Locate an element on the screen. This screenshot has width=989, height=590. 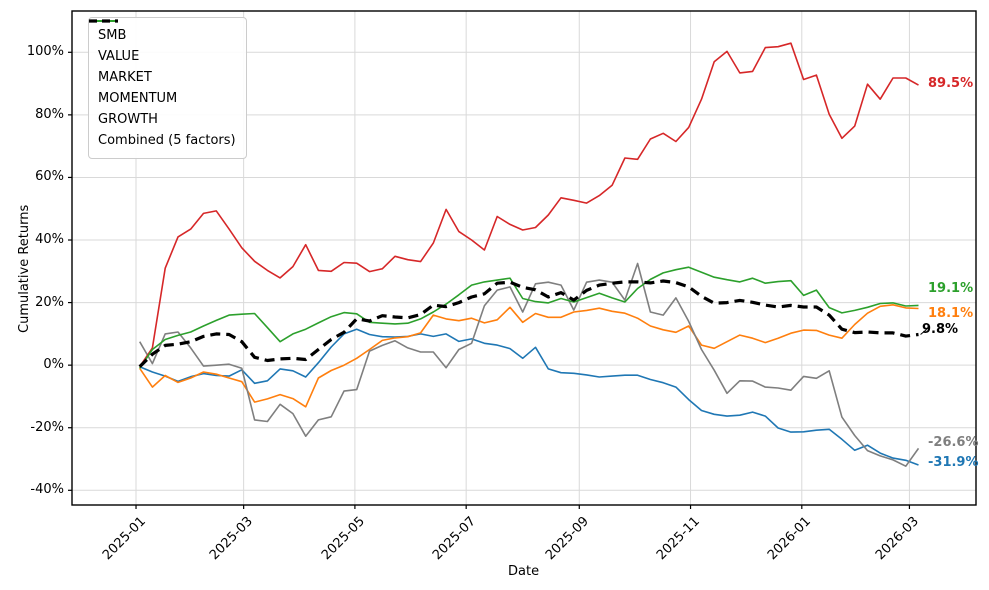
legend-item-growth: GROWTH is located at coordinates (162, 75).